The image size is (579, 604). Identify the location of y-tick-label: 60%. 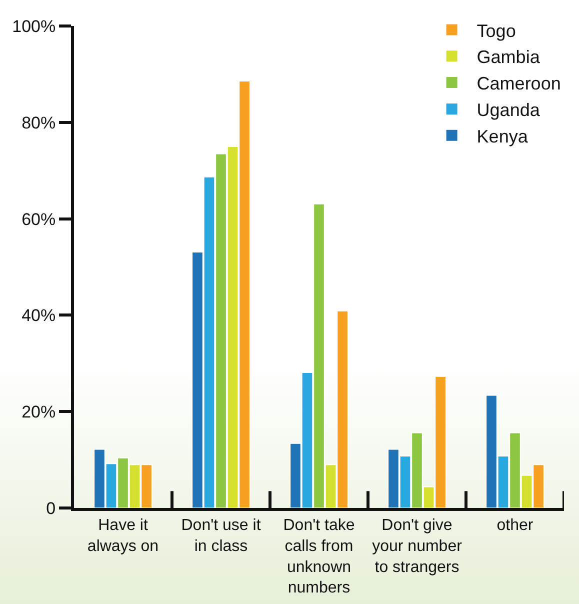
(39, 219).